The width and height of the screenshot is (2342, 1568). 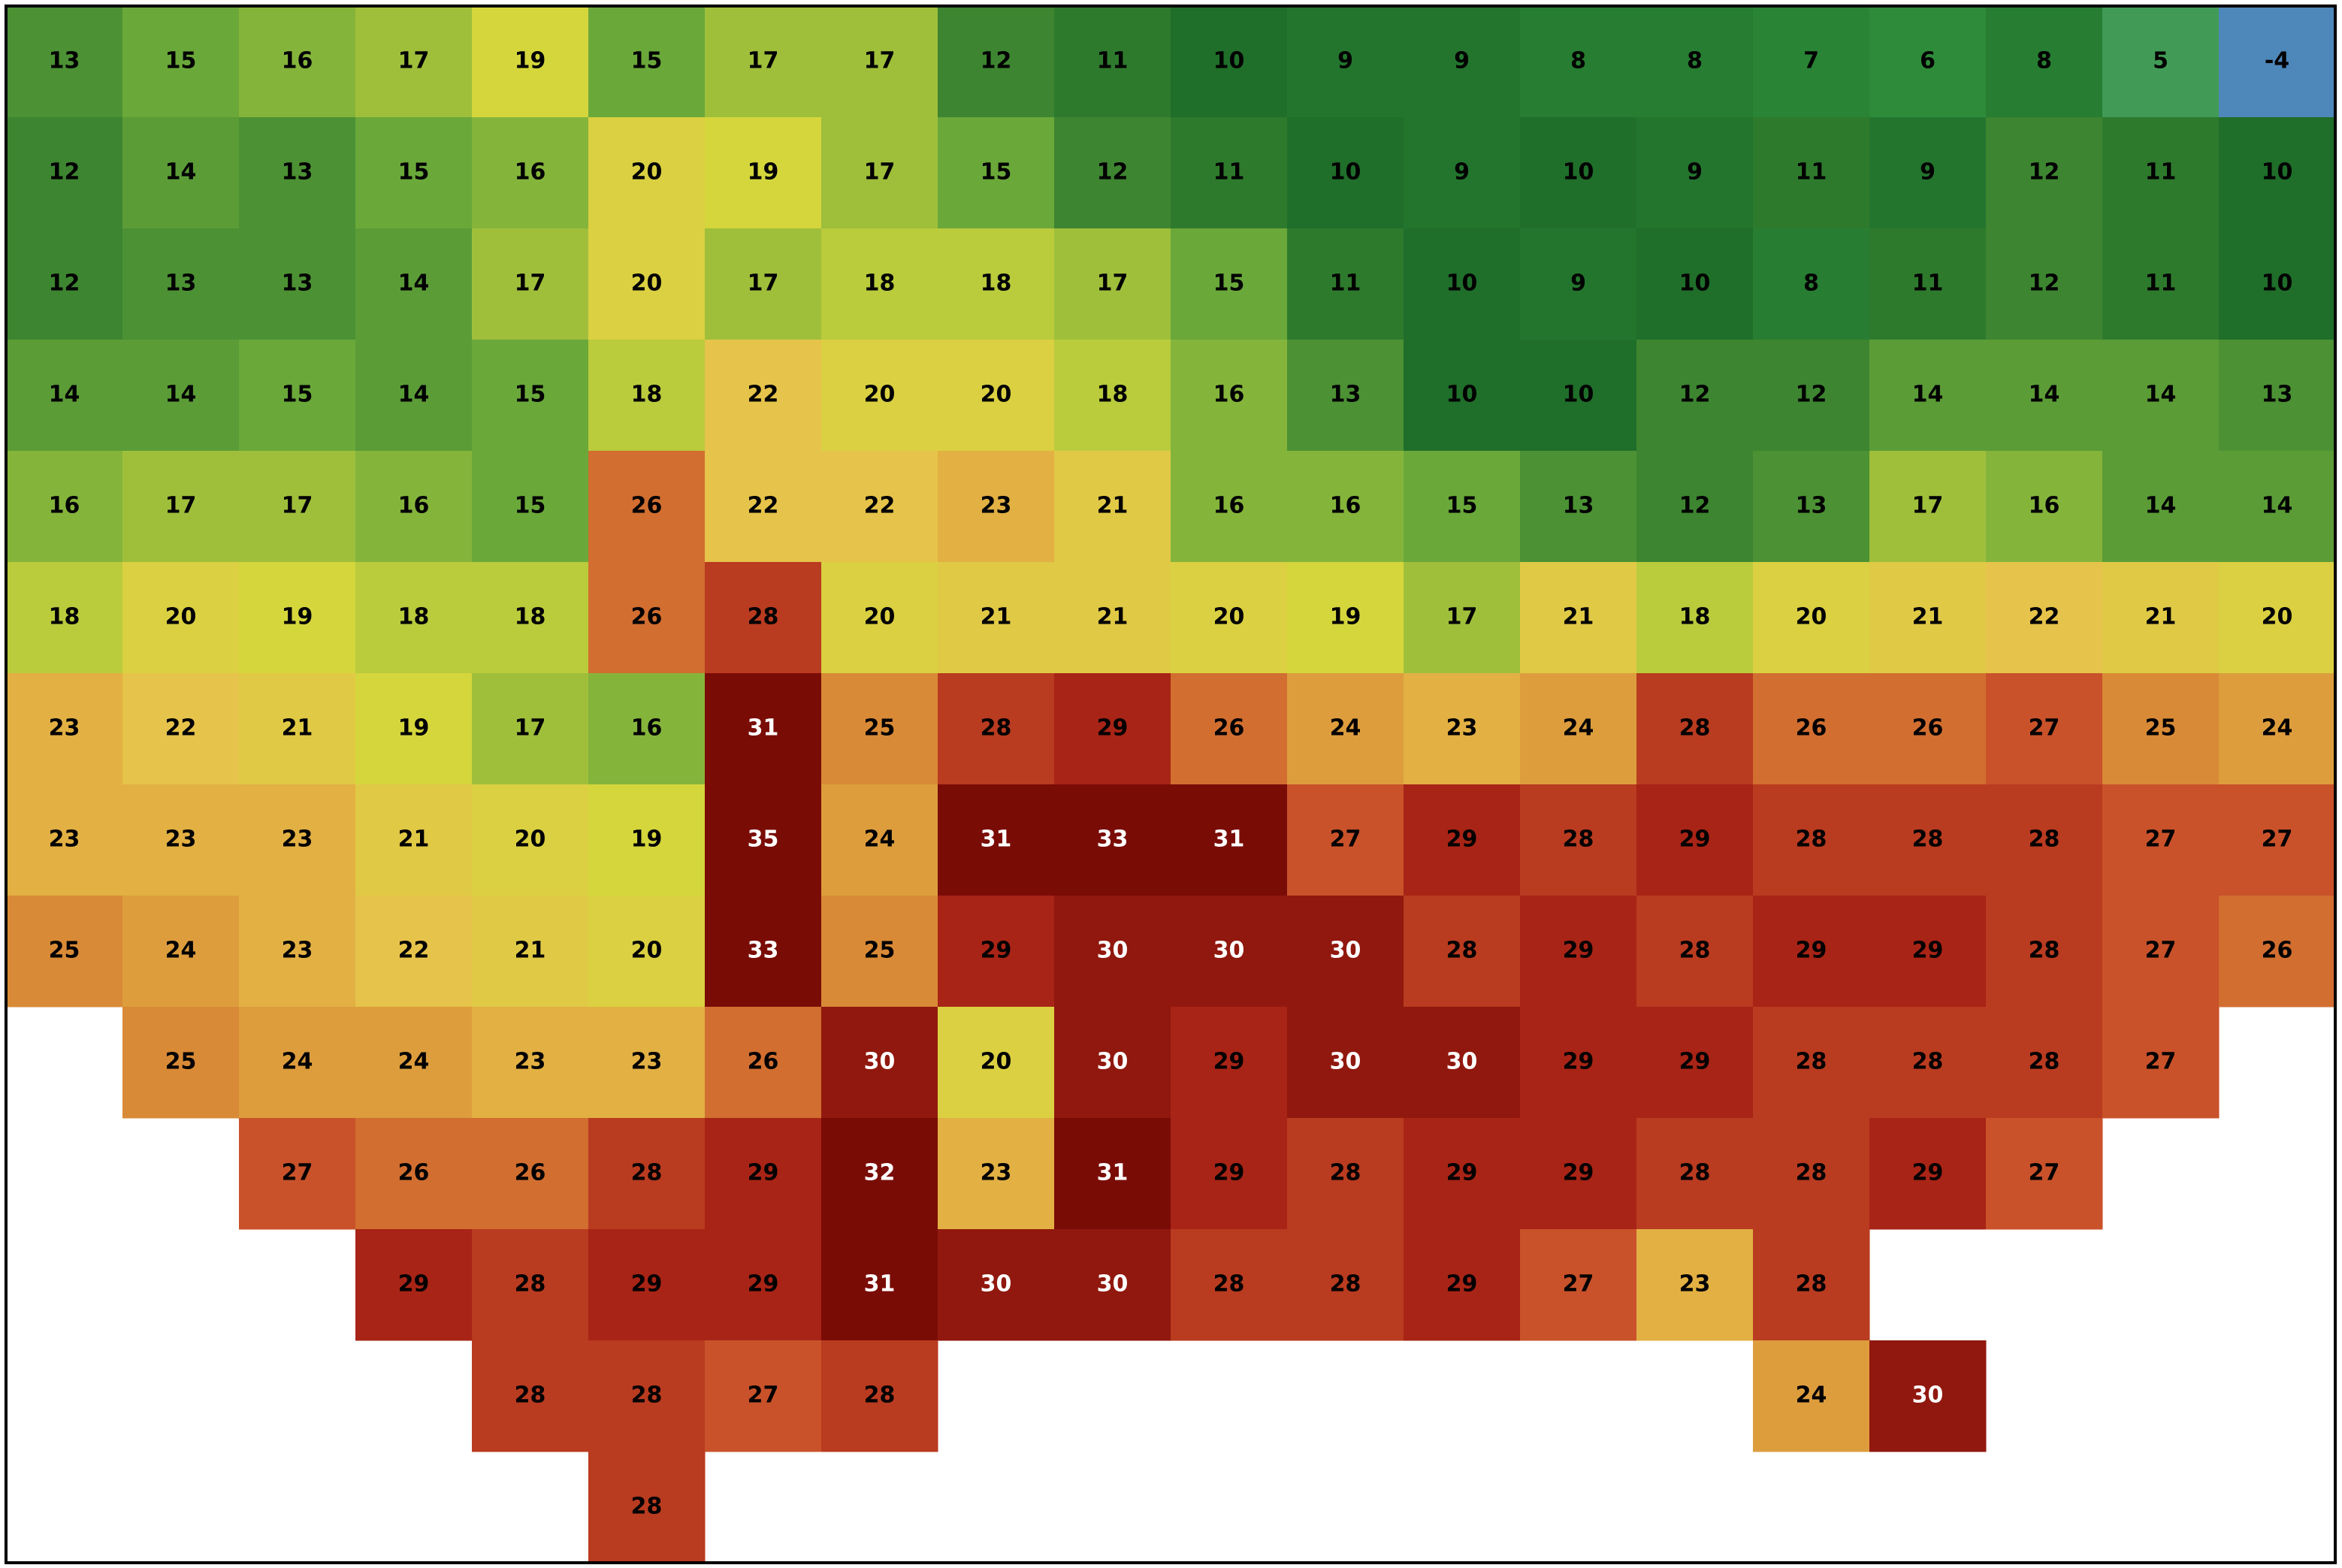 What do you see at coordinates (414, 839) in the screenshot?
I see `temperature-label: 21` at bounding box center [414, 839].